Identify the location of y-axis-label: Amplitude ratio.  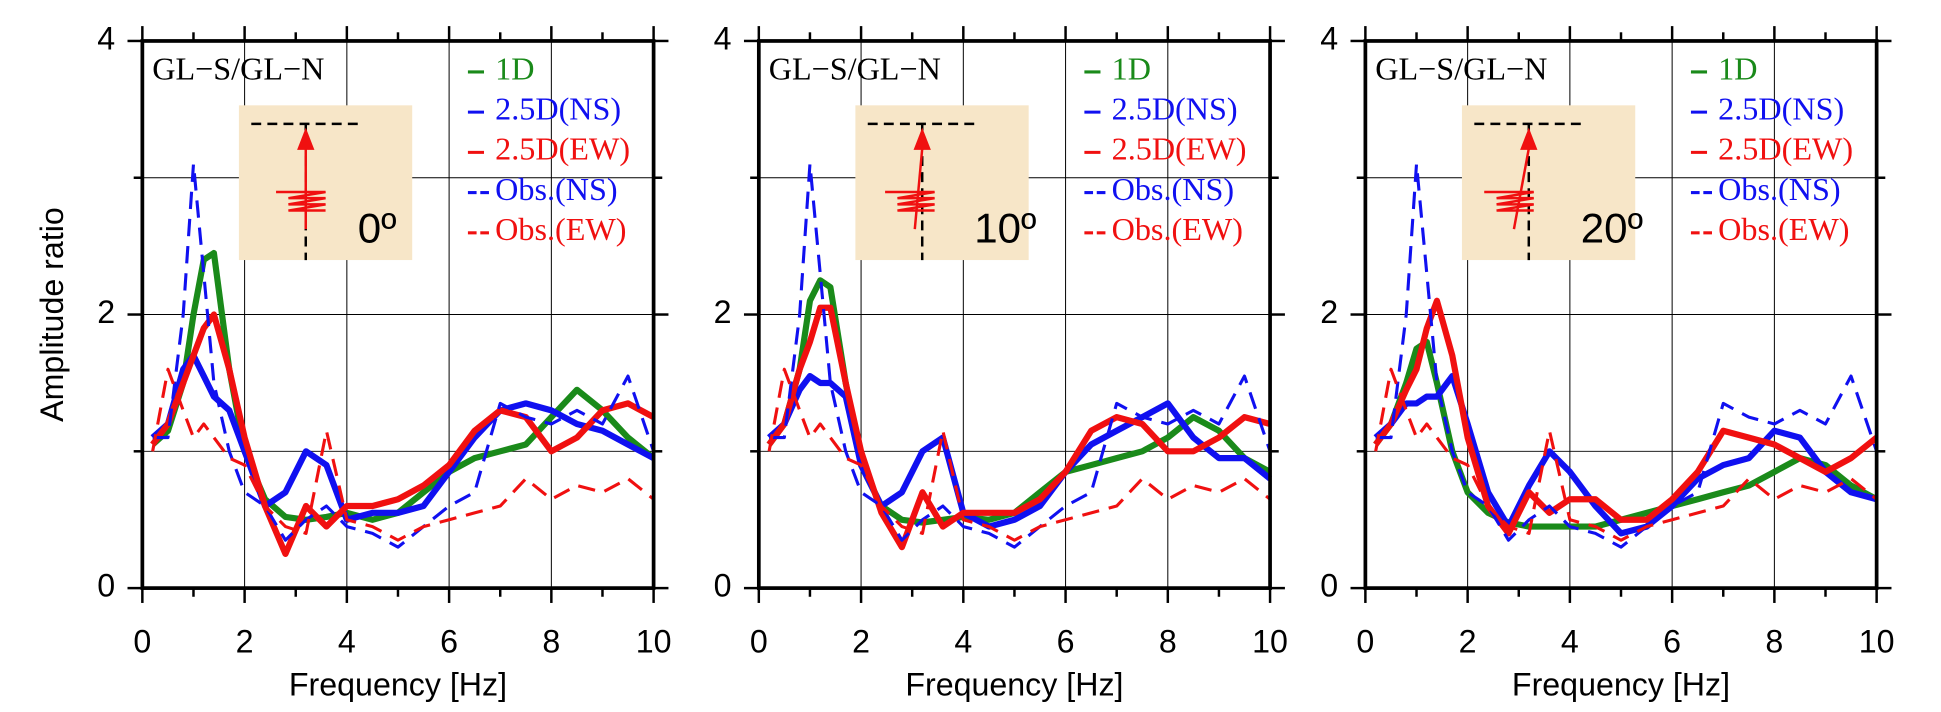
(52, 314).